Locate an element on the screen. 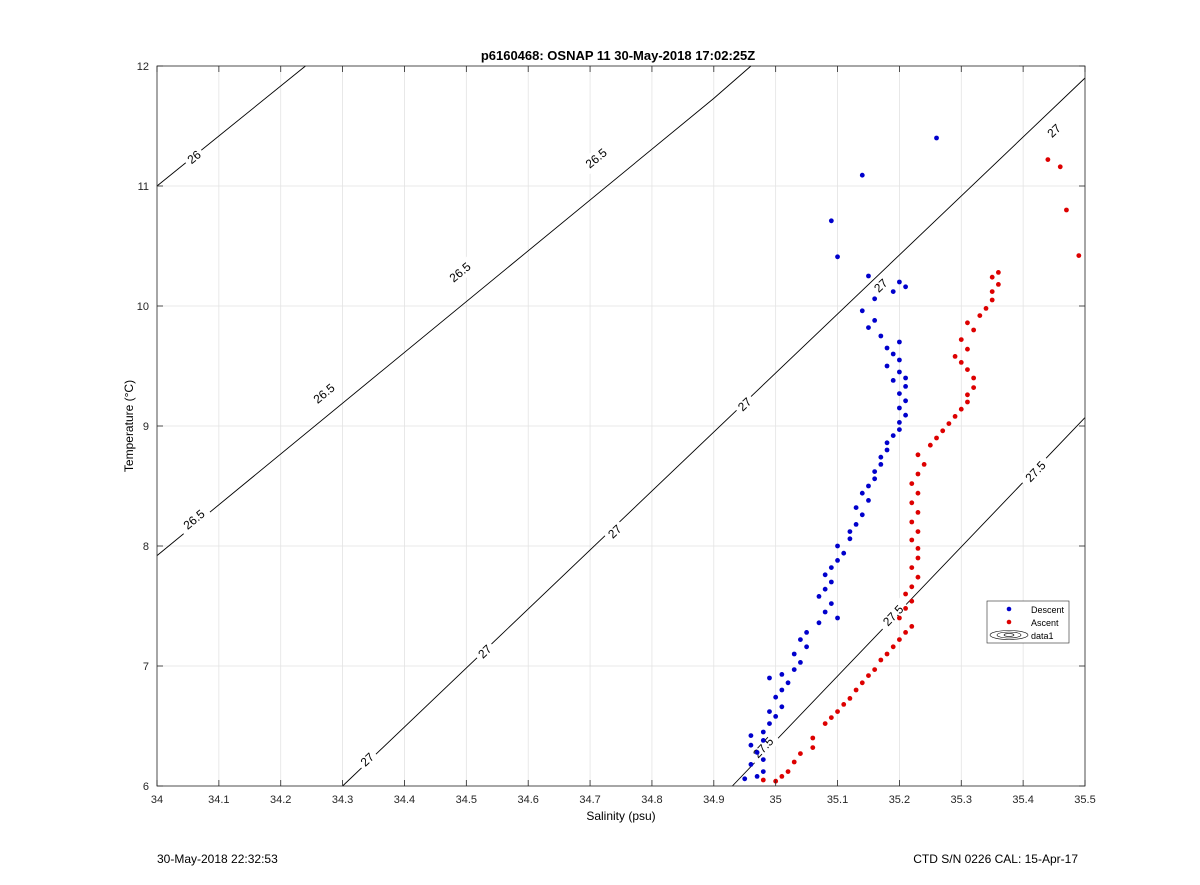 Image resolution: width=1200 pixels, height=885 pixels. x-tick-label: 34.6 is located at coordinates (527, 800).